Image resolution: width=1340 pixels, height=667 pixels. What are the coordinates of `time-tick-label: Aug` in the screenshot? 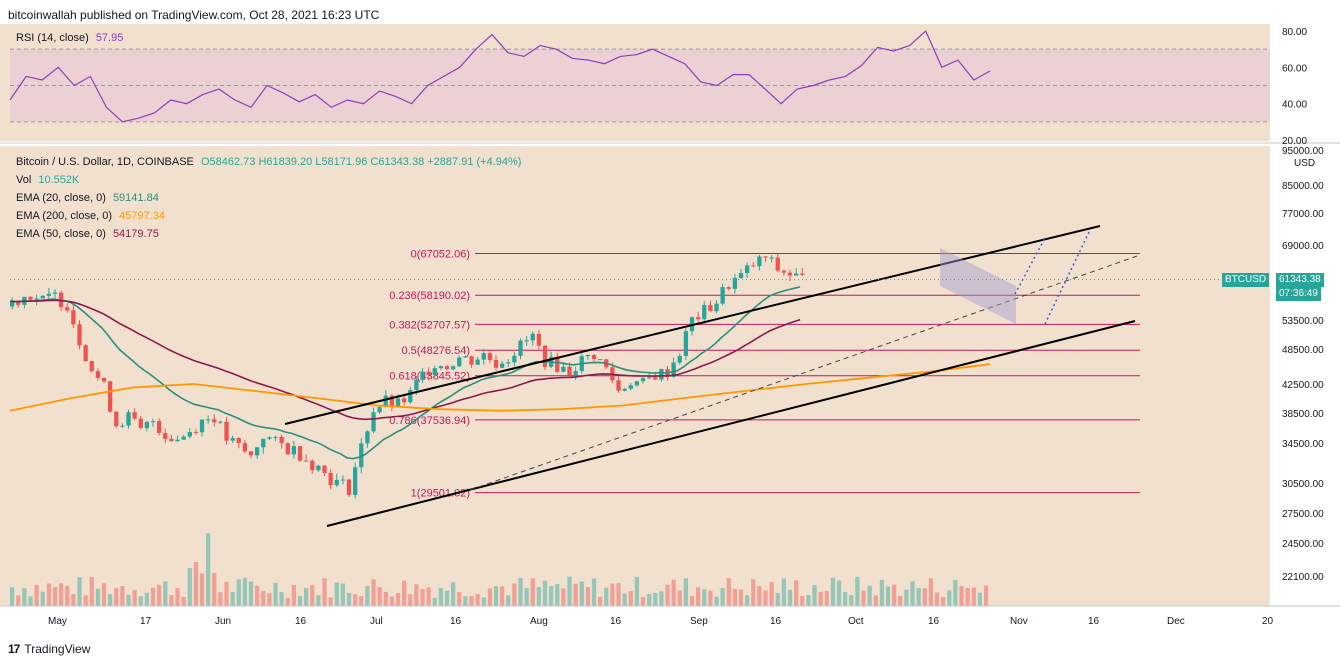 It's located at (539, 621).